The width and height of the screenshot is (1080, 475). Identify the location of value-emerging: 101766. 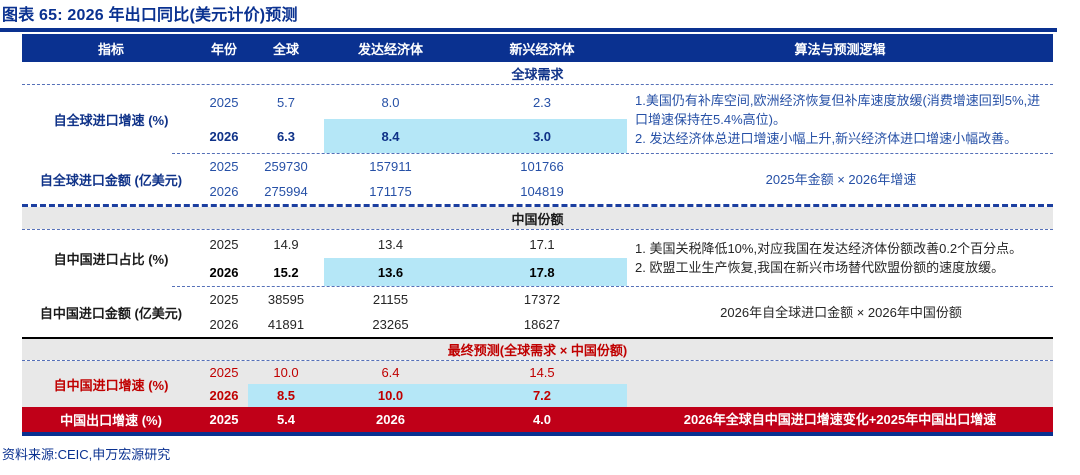
(542, 166).